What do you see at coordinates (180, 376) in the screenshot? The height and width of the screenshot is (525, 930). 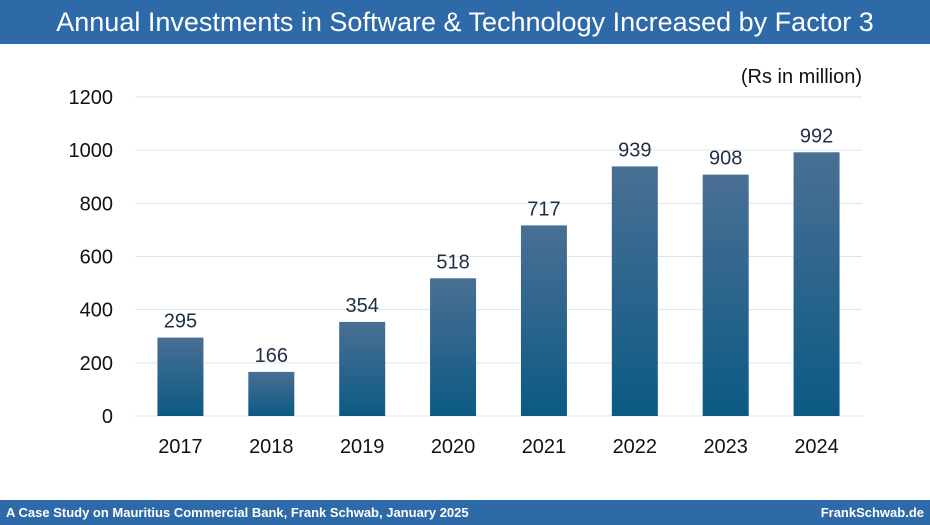 I see `bar-2017` at bounding box center [180, 376].